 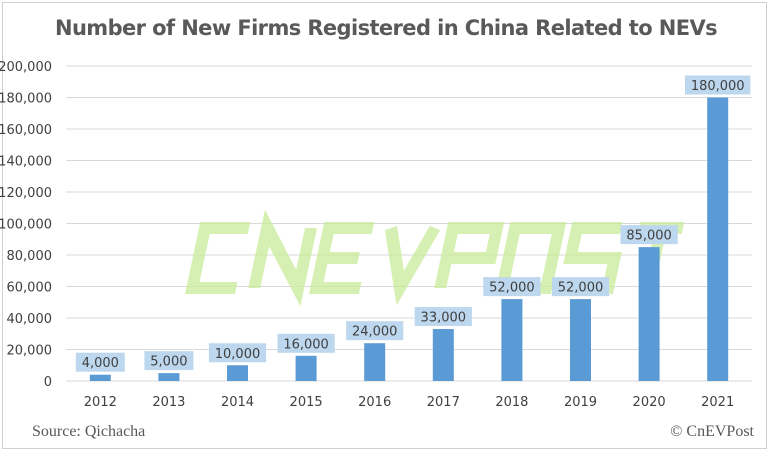 I want to click on data-label: 5,000, so click(x=168, y=362).